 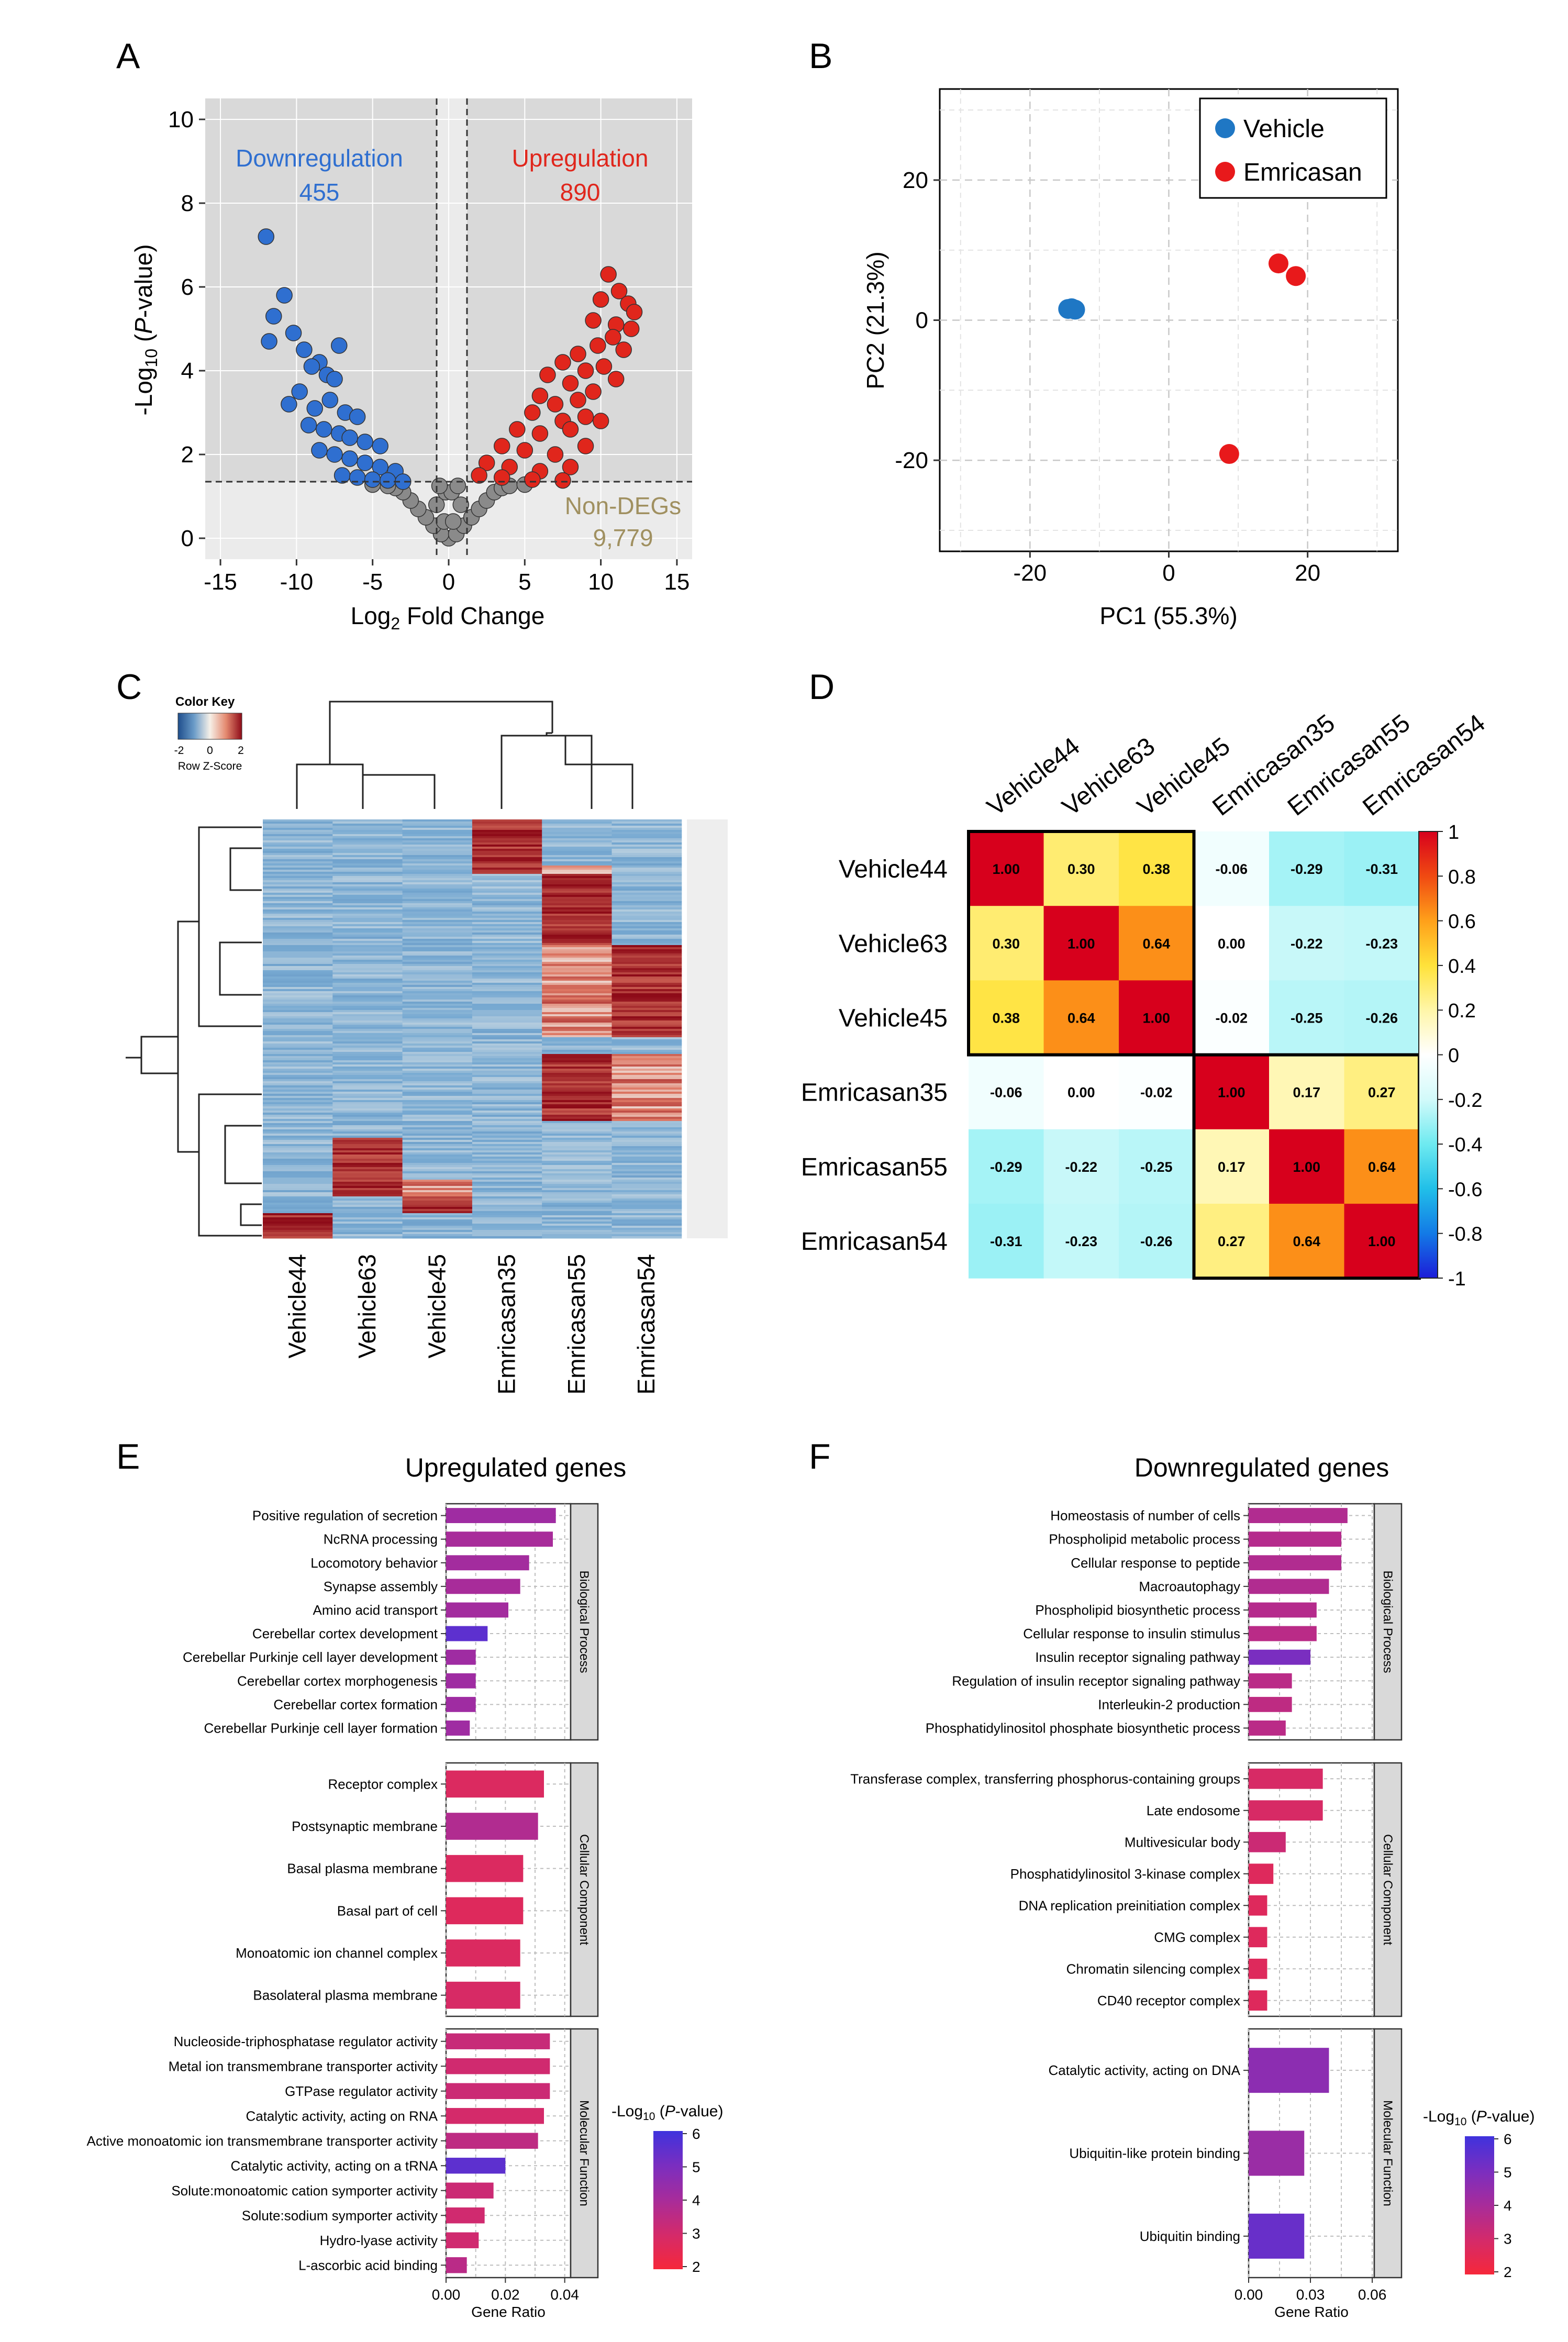 I want to click on correlation-value: 0.30, so click(x=1081, y=869).